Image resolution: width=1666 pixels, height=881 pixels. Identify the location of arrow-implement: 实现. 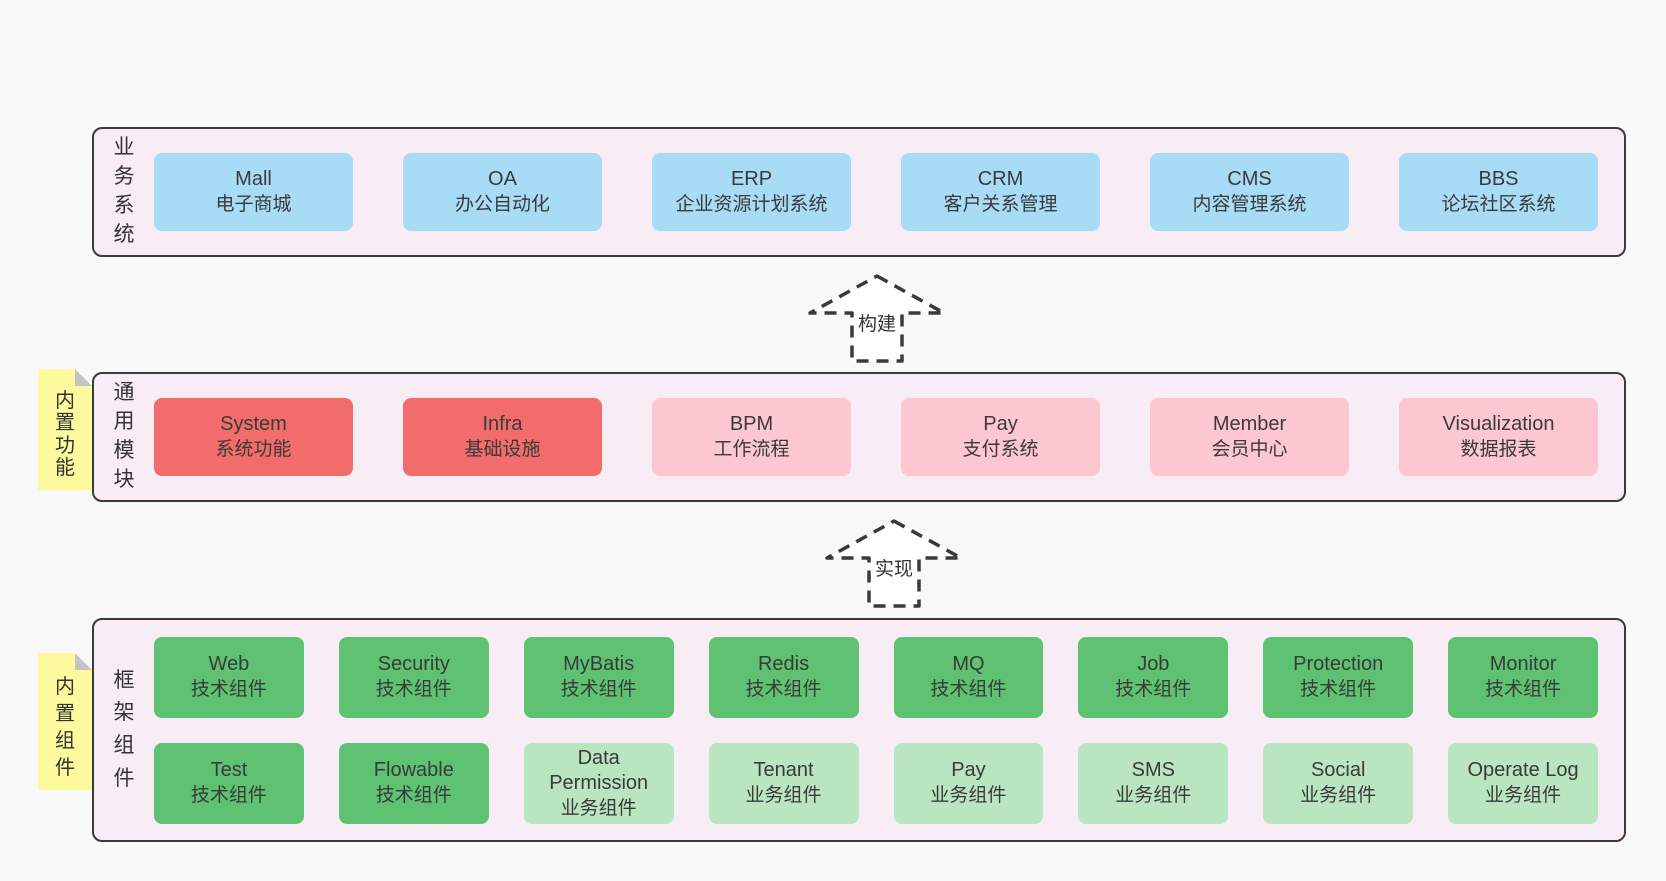
(894, 563).